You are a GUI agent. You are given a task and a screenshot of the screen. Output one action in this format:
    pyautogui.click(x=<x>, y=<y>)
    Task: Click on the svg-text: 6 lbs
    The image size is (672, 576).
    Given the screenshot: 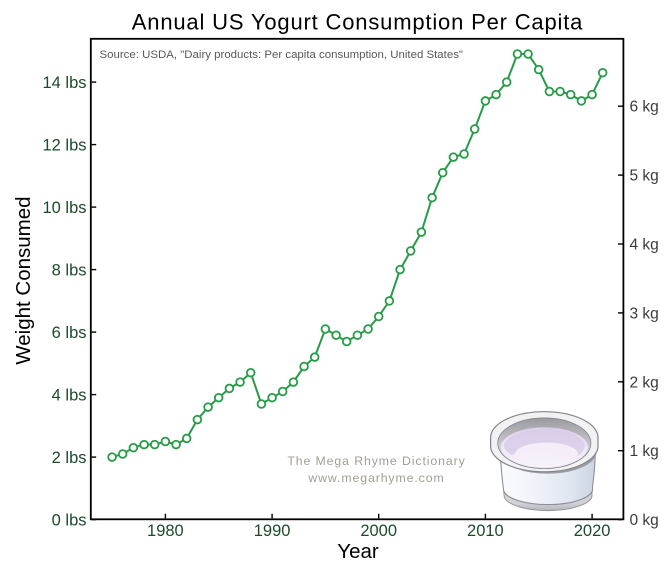 What is the action you would take?
    pyautogui.click(x=69, y=333)
    